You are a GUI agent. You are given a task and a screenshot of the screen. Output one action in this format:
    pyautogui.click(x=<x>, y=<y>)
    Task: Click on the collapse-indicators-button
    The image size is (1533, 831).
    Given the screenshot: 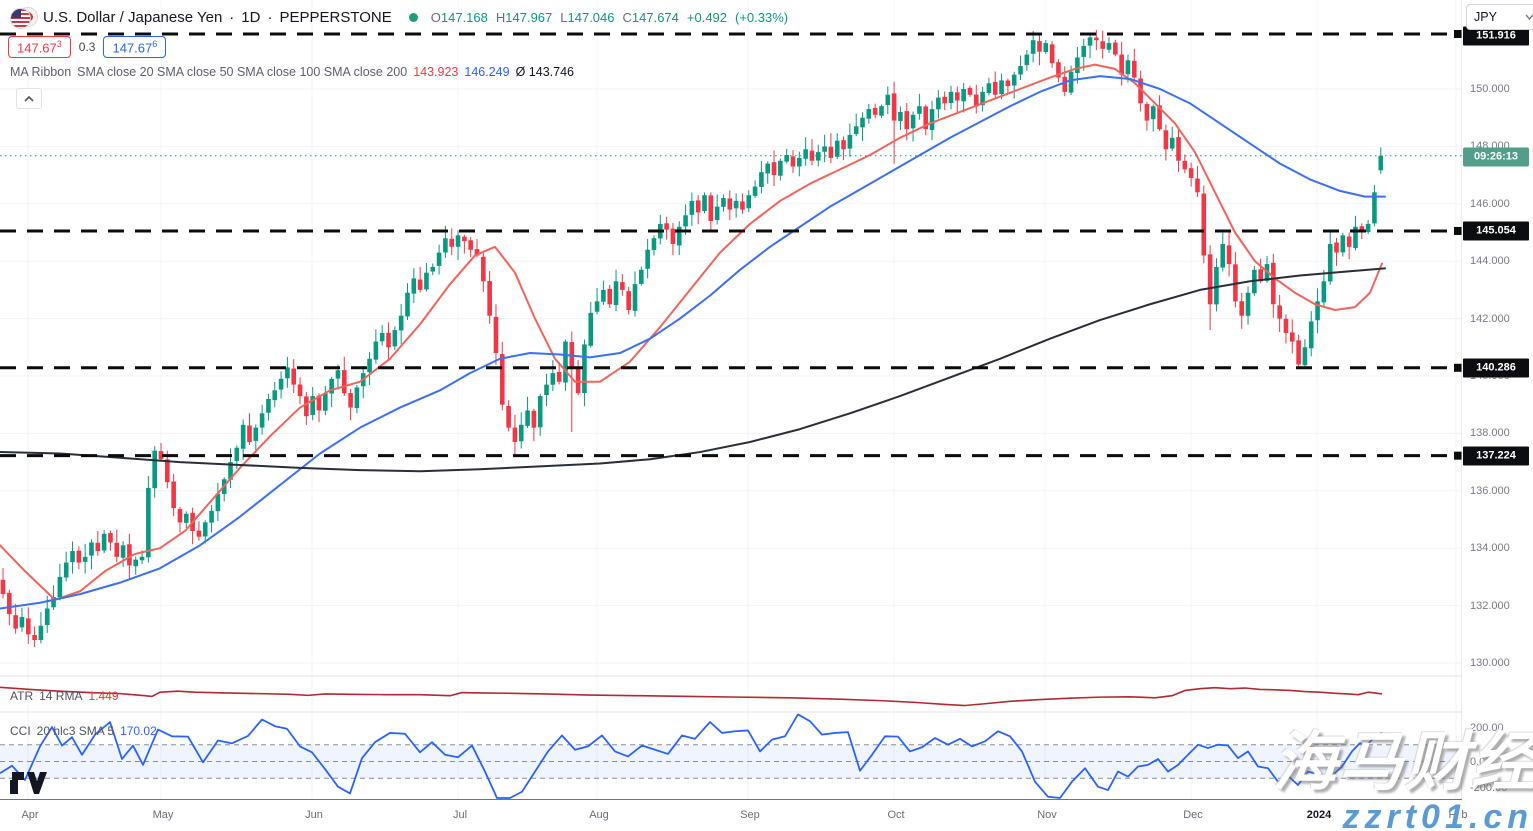 What is the action you would take?
    pyautogui.click(x=29, y=98)
    